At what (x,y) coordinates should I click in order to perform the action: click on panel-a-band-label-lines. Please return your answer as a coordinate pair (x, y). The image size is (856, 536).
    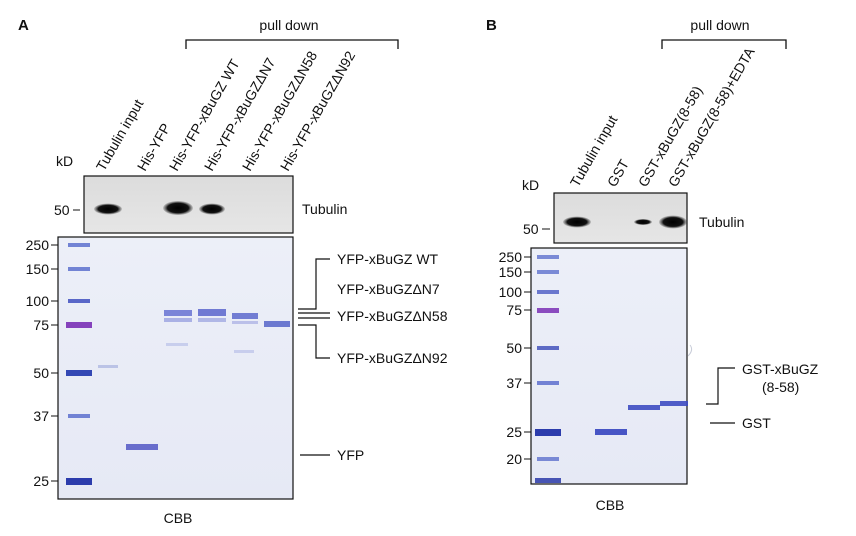
    Looking at the image, I should click on (314, 357).